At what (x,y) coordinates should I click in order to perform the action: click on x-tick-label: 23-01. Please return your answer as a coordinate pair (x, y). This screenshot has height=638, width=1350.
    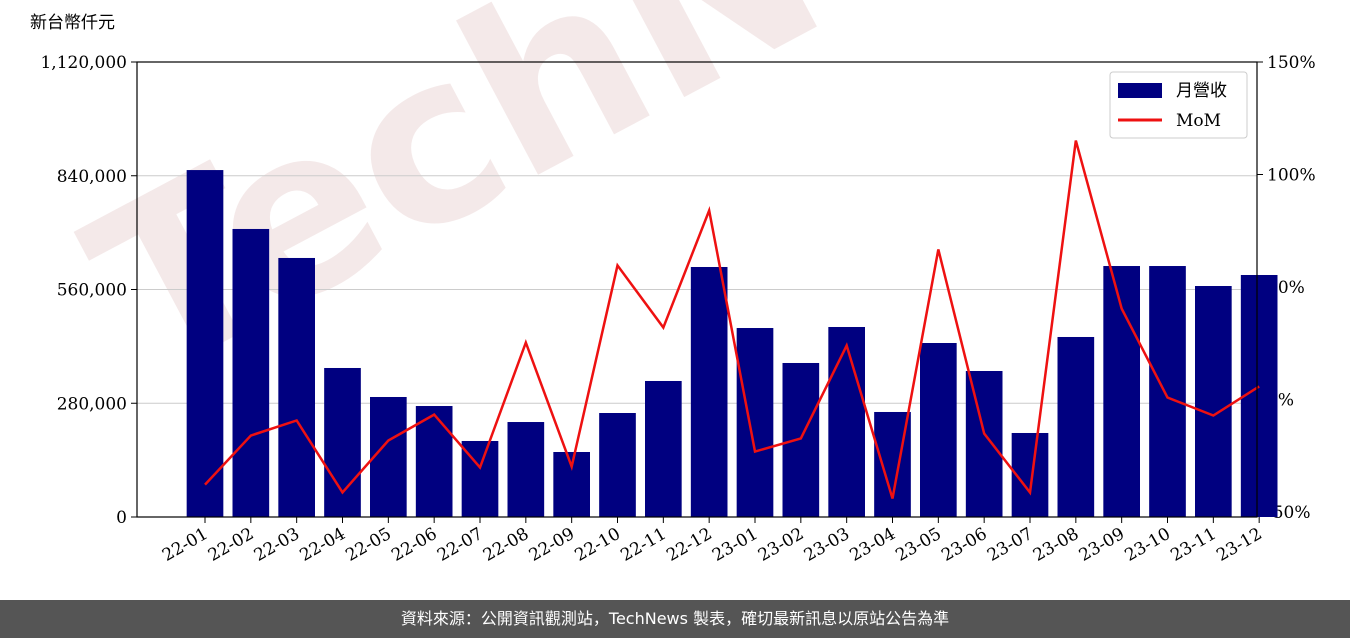
    Looking at the image, I should click on (735, 545).